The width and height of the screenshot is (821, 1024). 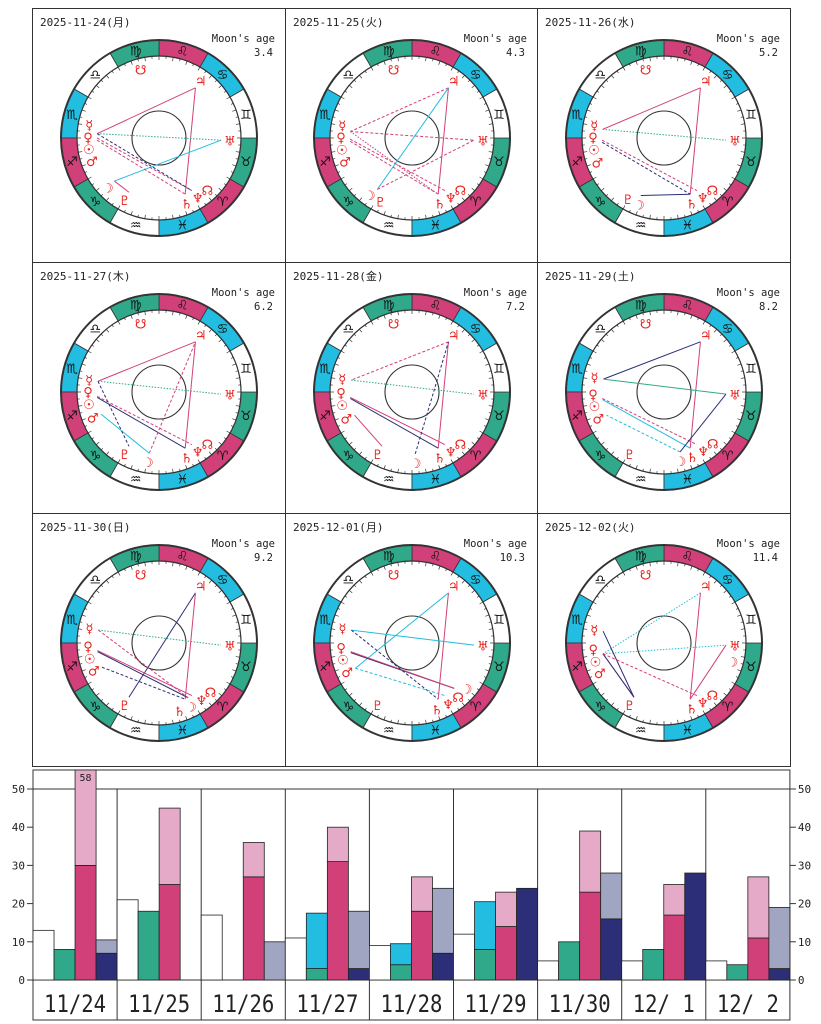 I want to click on x-tick-label: 12/ 2, so click(x=748, y=1004).